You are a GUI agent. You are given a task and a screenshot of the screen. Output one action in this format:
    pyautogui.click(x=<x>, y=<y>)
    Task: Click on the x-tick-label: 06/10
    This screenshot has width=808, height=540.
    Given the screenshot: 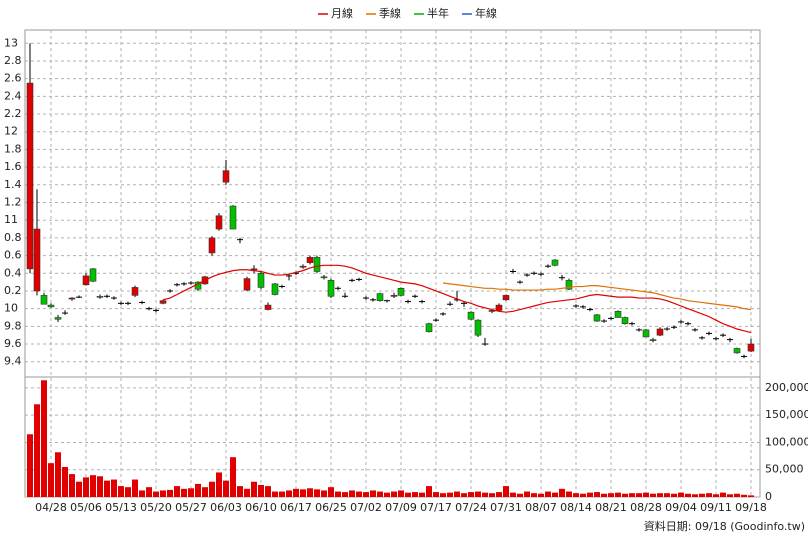 What is the action you would take?
    pyautogui.click(x=261, y=507)
    